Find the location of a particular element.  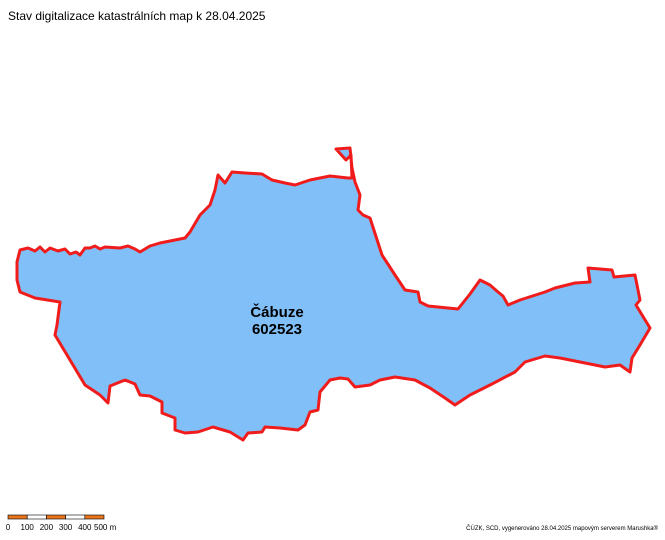

scale-label: 500 m is located at coordinates (105, 527).